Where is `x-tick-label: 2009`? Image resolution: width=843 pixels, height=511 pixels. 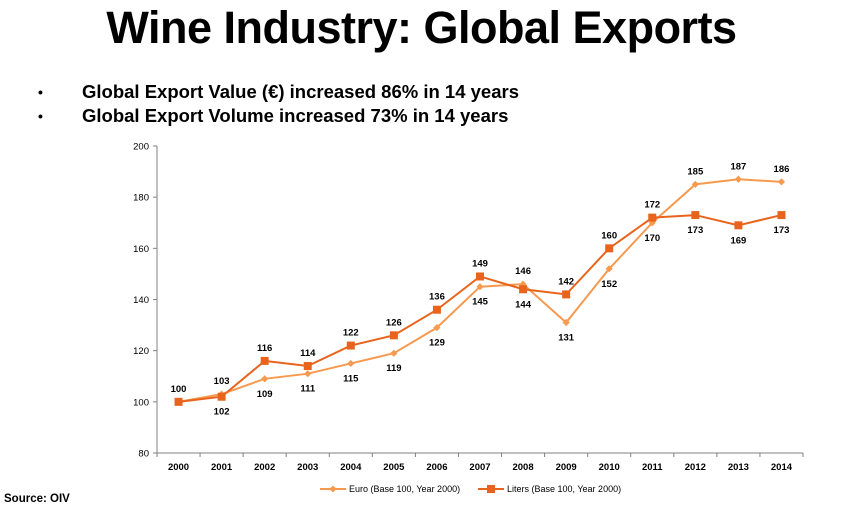 x-tick-label: 2009 is located at coordinates (566, 467).